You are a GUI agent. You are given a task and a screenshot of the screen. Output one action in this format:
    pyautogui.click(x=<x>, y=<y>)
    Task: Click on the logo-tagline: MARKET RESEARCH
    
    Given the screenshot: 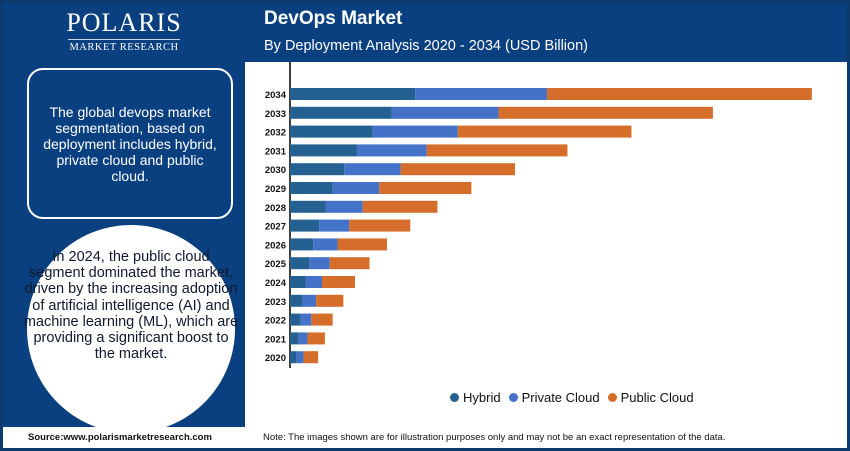 What is the action you would take?
    pyautogui.click(x=124, y=47)
    